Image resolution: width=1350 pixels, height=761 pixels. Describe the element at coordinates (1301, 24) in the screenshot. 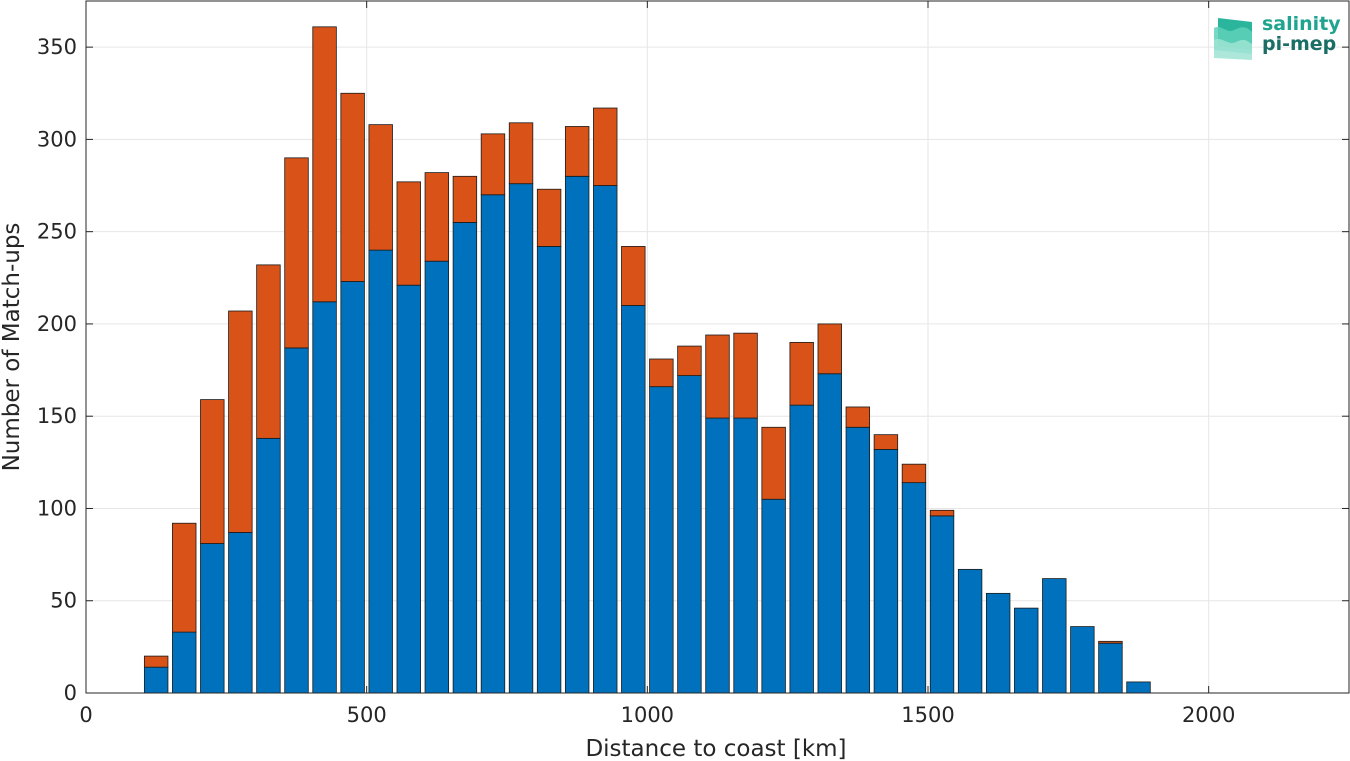

I see `logo-line-1: salinity` at that location.